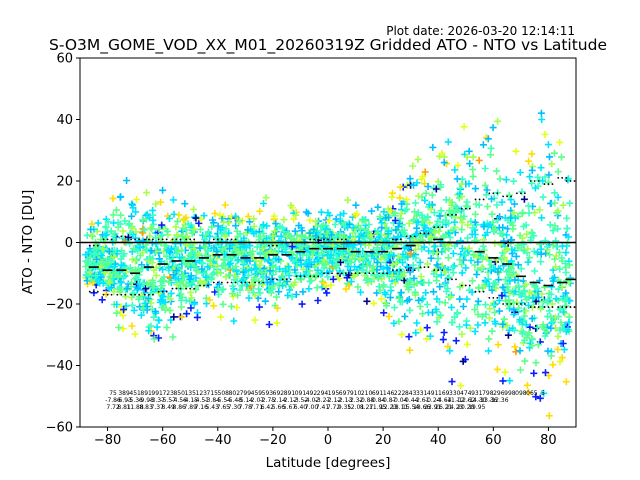  Describe the element at coordinates (493, 440) in the screenshot. I see `x-tick-label: 60` at that location.